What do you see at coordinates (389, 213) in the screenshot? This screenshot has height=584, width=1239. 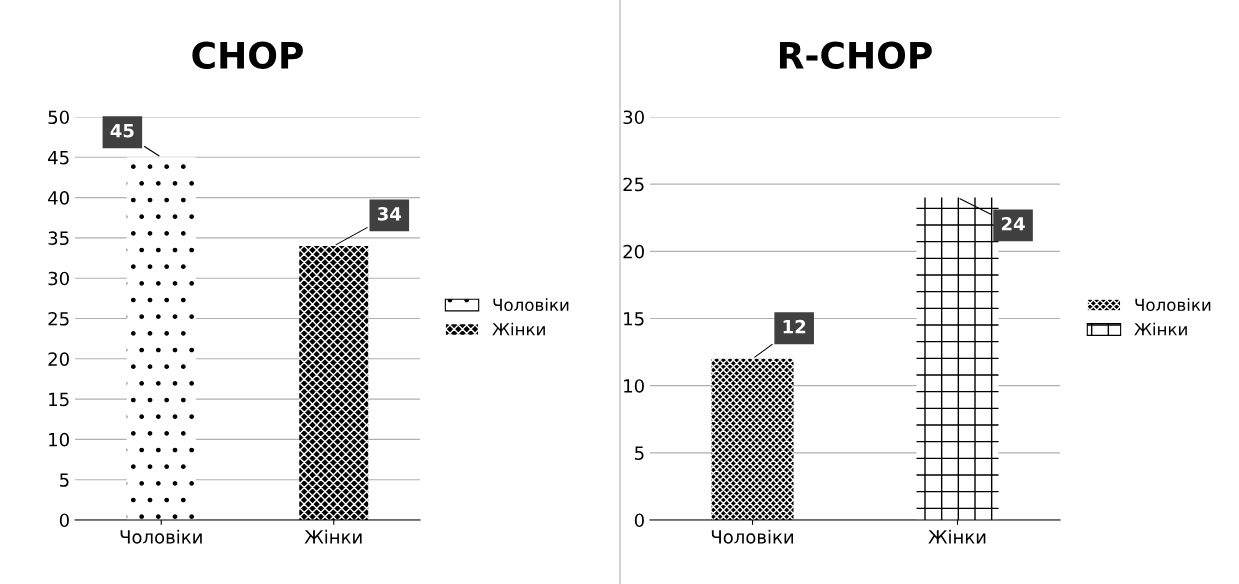 I see `data-label: 34` at bounding box center [389, 213].